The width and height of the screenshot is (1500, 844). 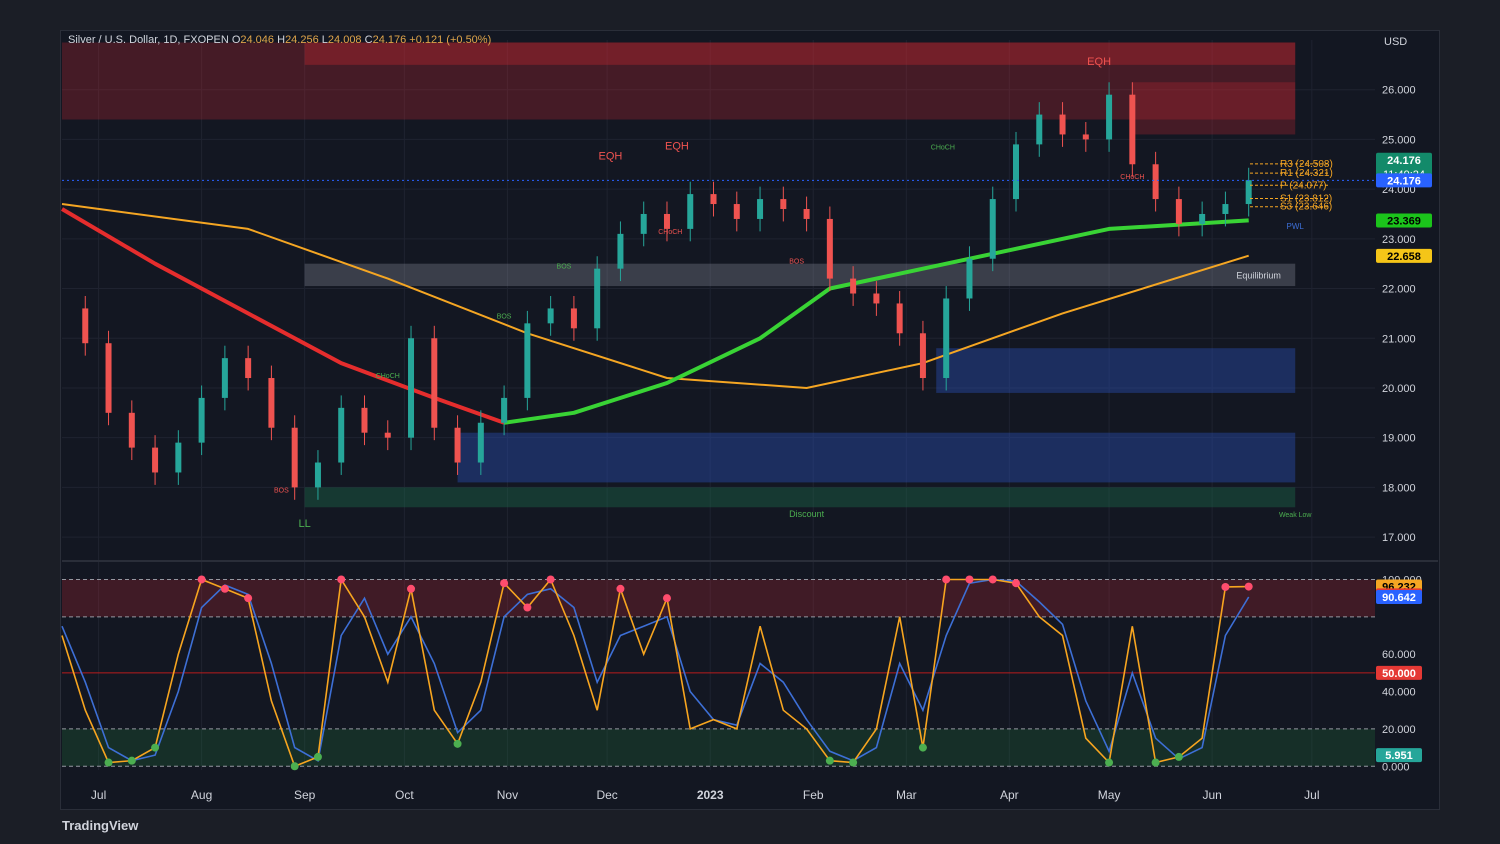 I want to click on close-value: 24.176, so click(x=389, y=40).